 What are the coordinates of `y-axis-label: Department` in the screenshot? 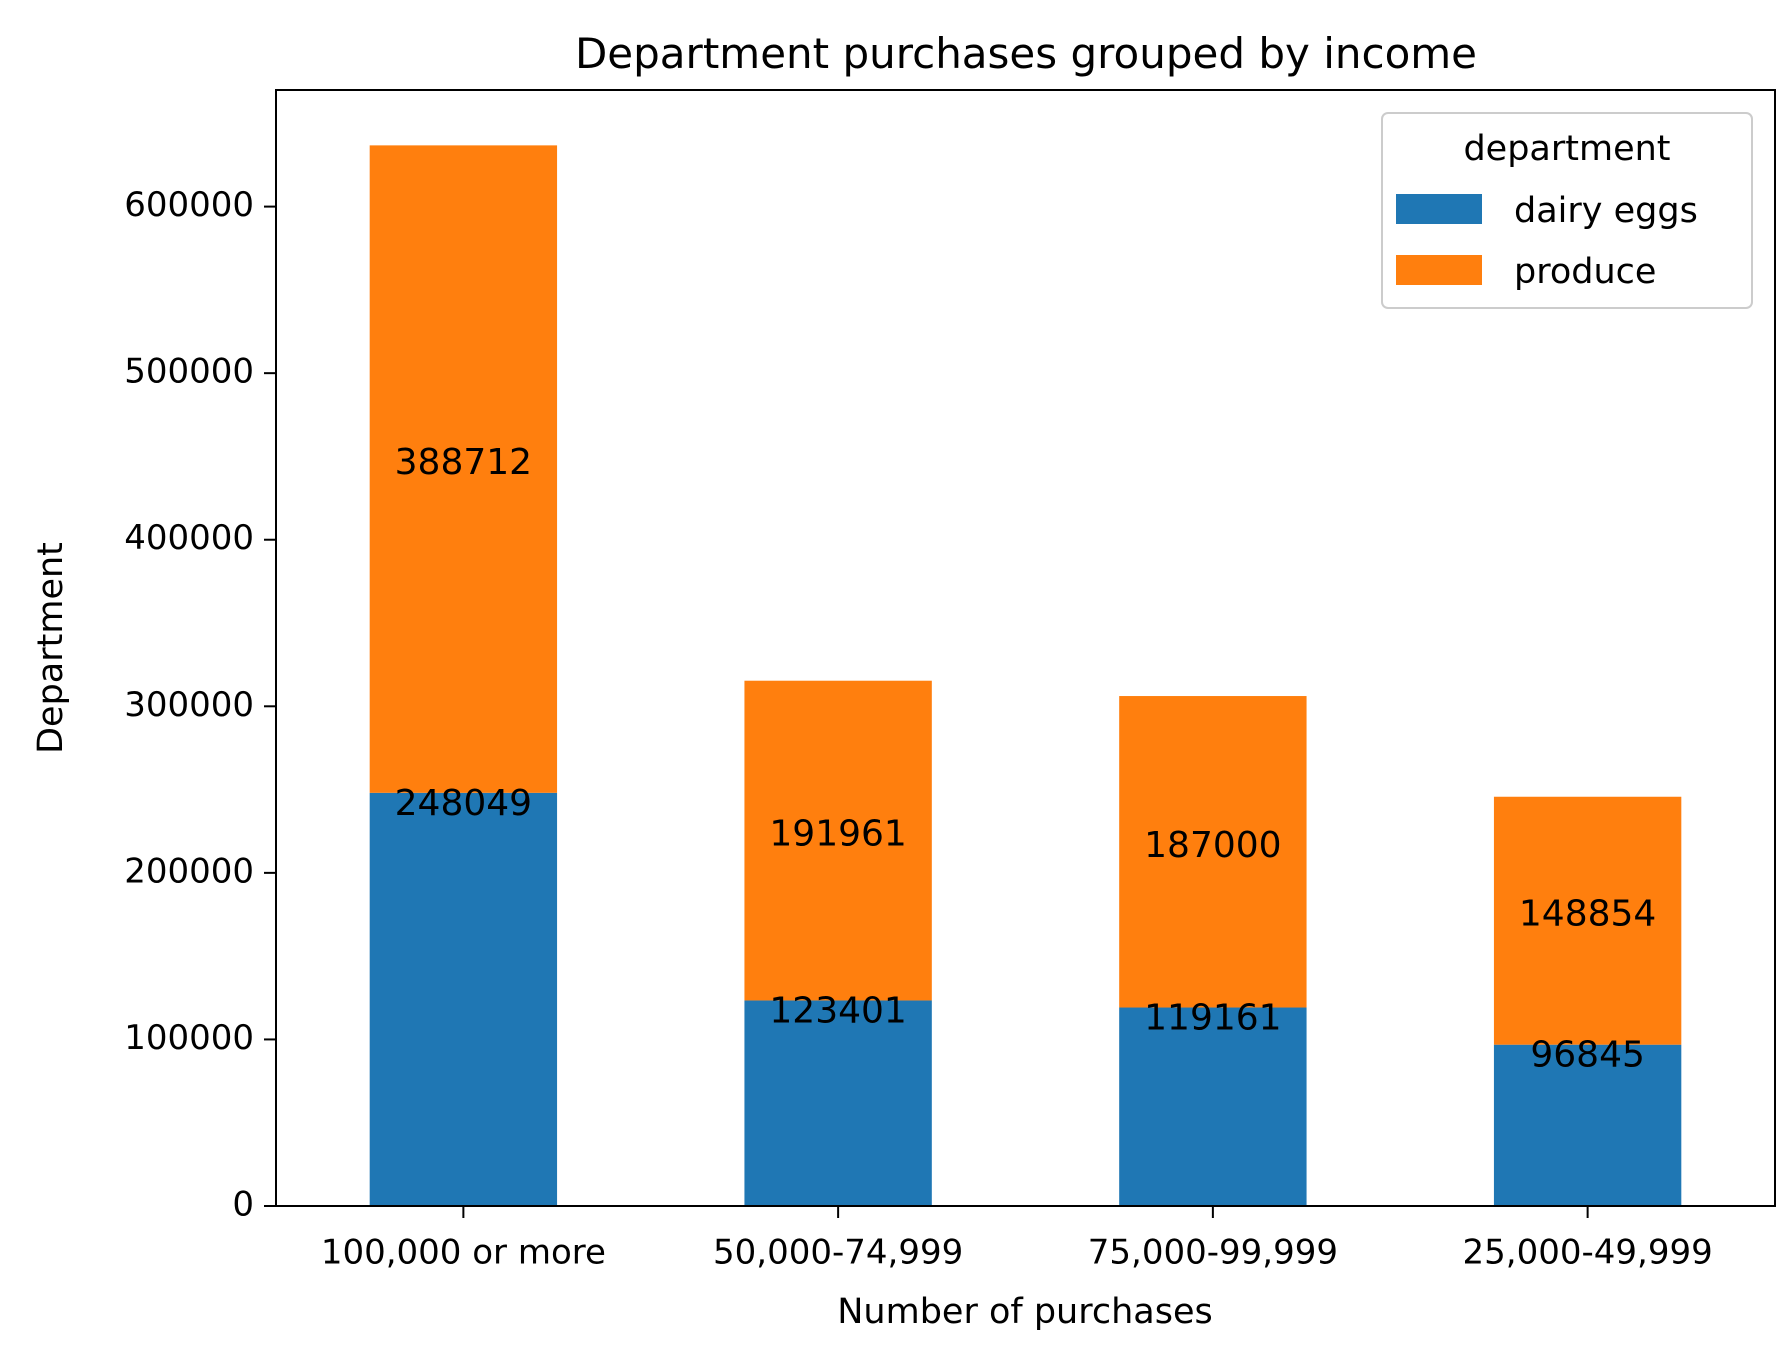 It's located at (51, 648).